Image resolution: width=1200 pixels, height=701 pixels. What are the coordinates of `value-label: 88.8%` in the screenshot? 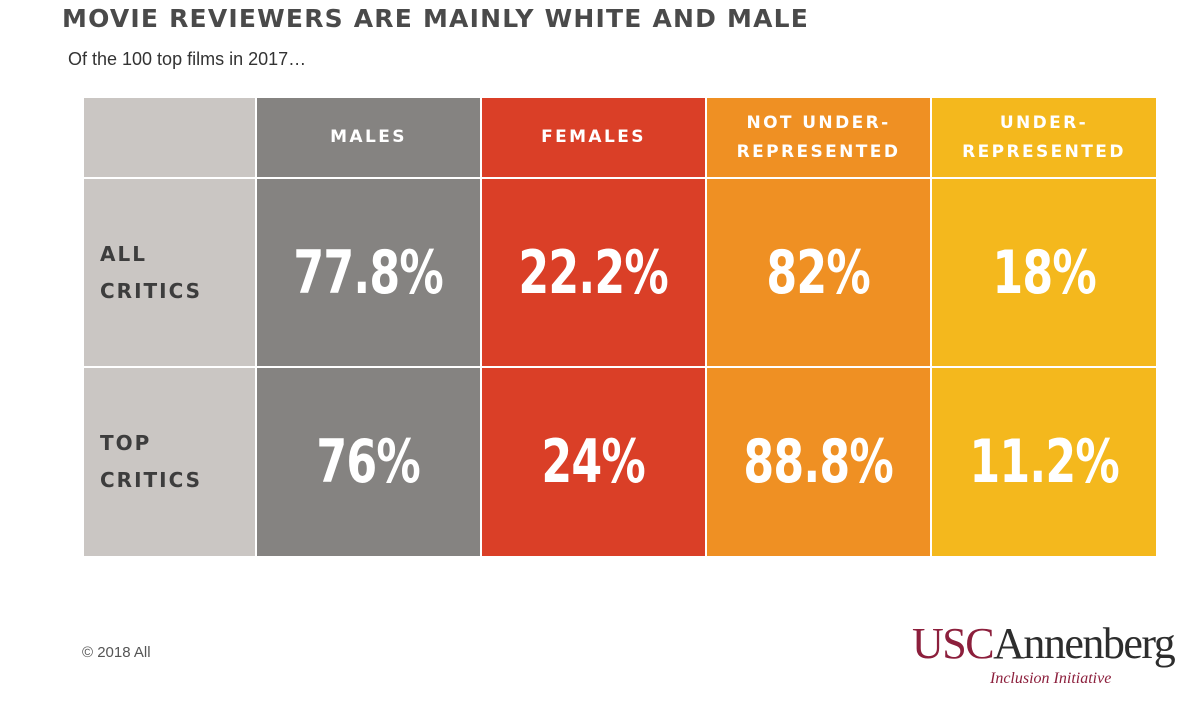 It's located at (818, 462).